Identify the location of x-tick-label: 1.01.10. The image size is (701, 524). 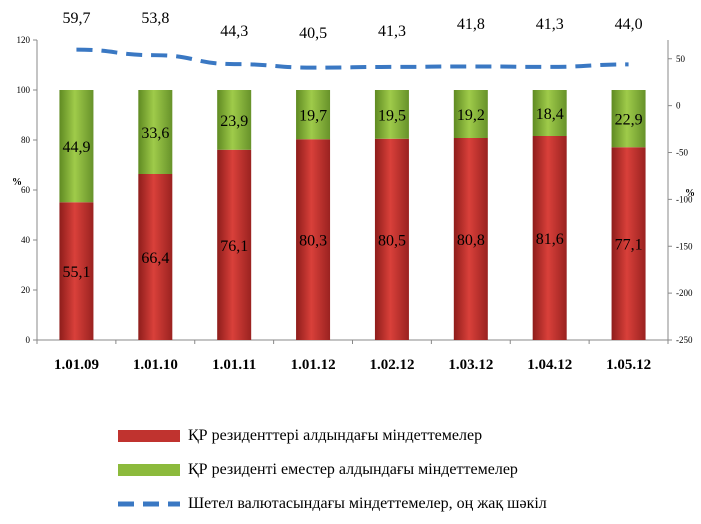
(155, 365).